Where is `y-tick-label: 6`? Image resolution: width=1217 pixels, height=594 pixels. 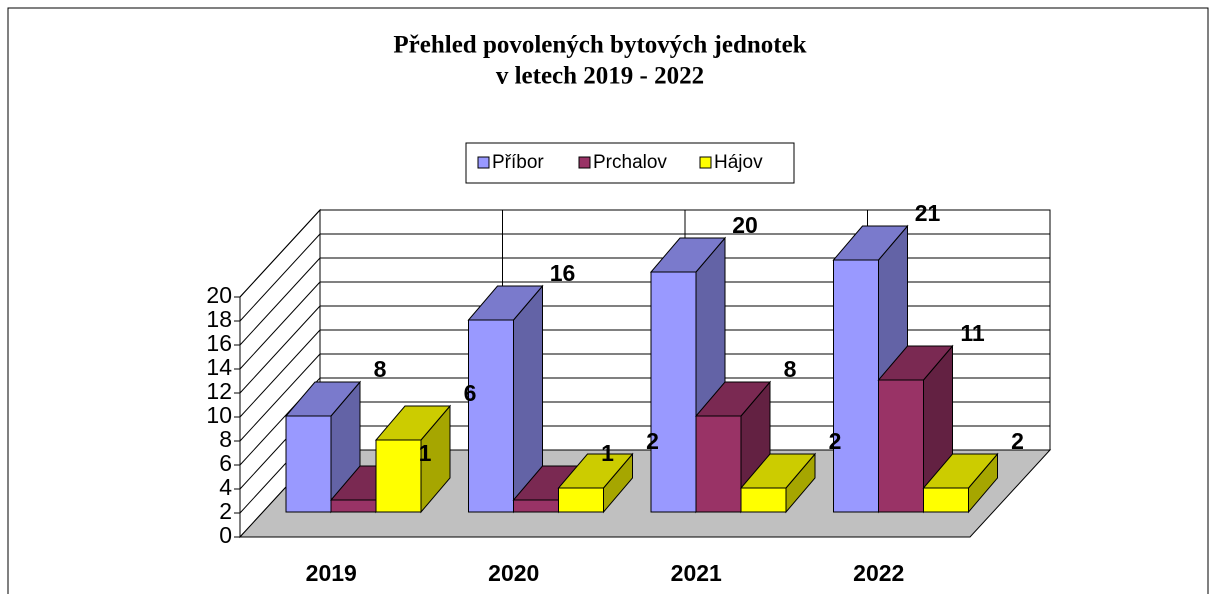
y-tick-label: 6 is located at coordinates (225, 463).